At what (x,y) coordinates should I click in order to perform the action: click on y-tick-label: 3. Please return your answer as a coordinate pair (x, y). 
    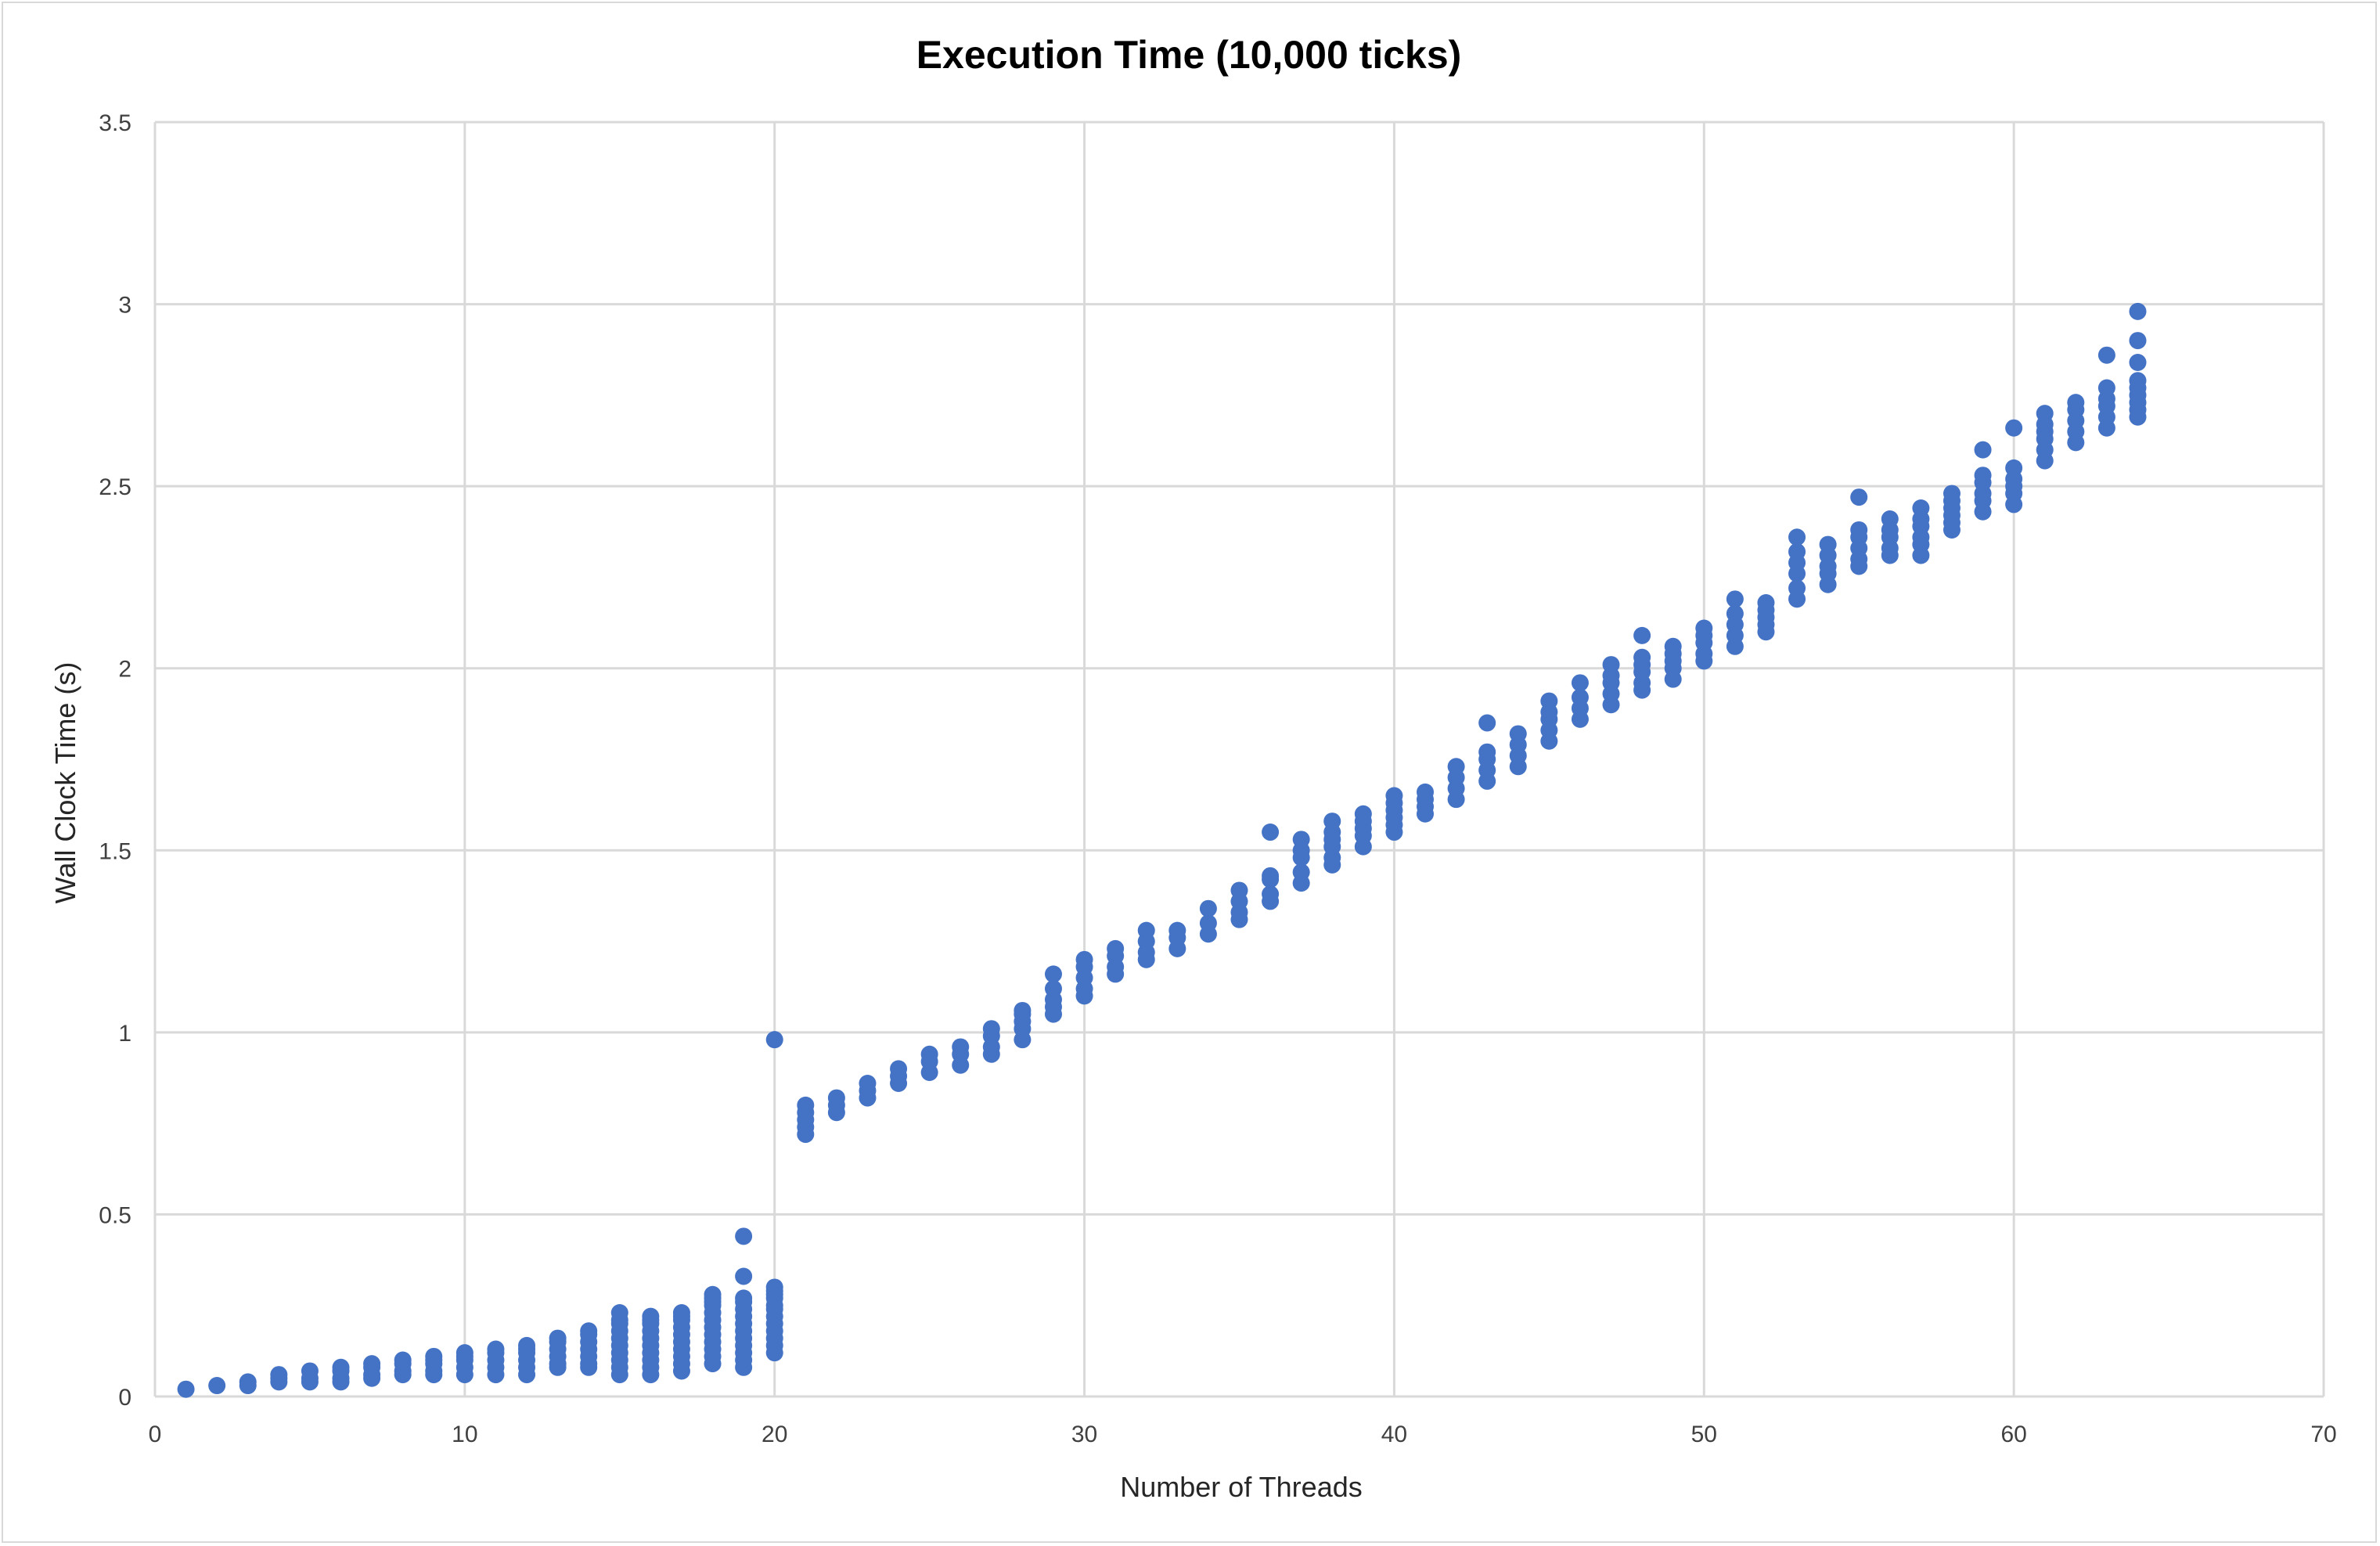
    Looking at the image, I should click on (124, 306).